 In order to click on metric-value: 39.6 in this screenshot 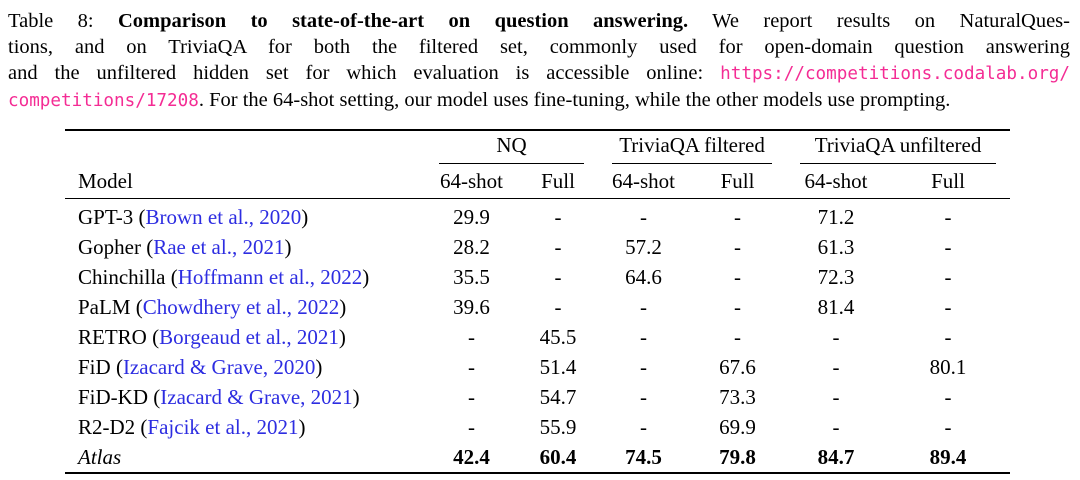, I will do `click(471, 306)`.